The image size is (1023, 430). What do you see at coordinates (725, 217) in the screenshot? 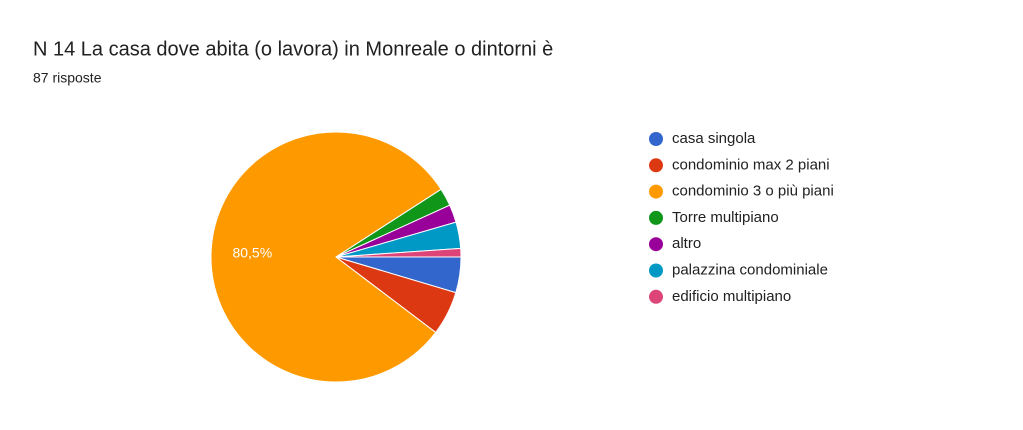
I see `legend-label: Torre multipiano` at bounding box center [725, 217].